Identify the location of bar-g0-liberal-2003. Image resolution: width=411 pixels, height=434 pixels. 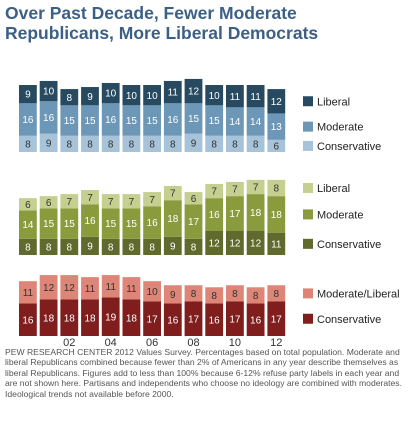
(90, 96).